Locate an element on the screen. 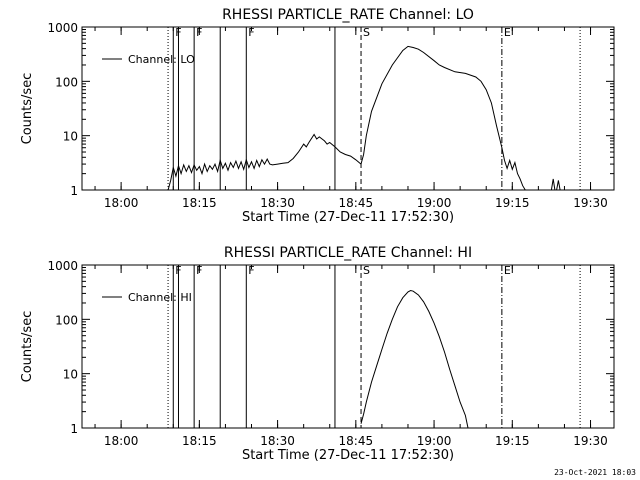 The image size is (640, 480). footer-timestamp: 23-Oct-2021 18:03 is located at coordinates (595, 472).